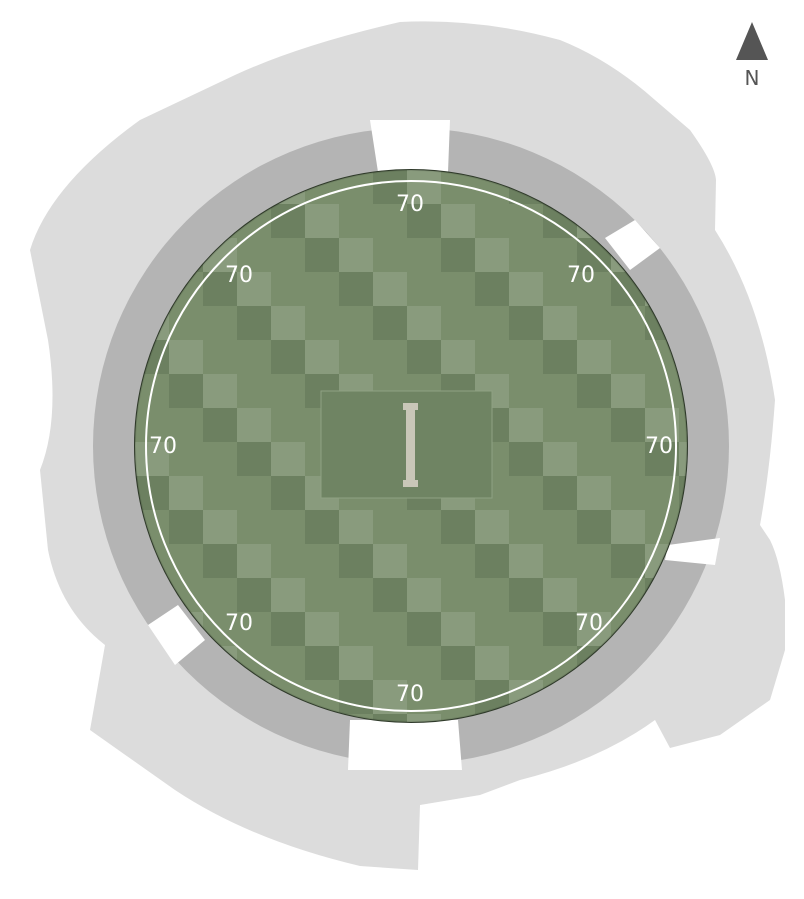 The width and height of the screenshot is (804, 899). What do you see at coordinates (752, 41) in the screenshot?
I see `north-arrow-icon` at bounding box center [752, 41].